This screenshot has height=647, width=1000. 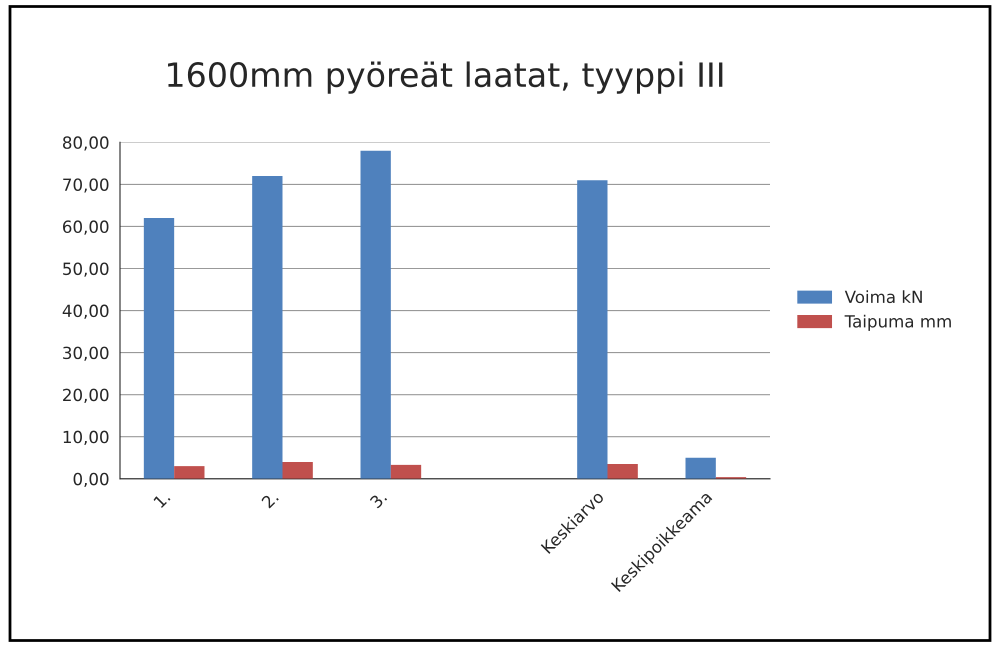 I want to click on x-tick-label: 3., so click(x=378, y=499).